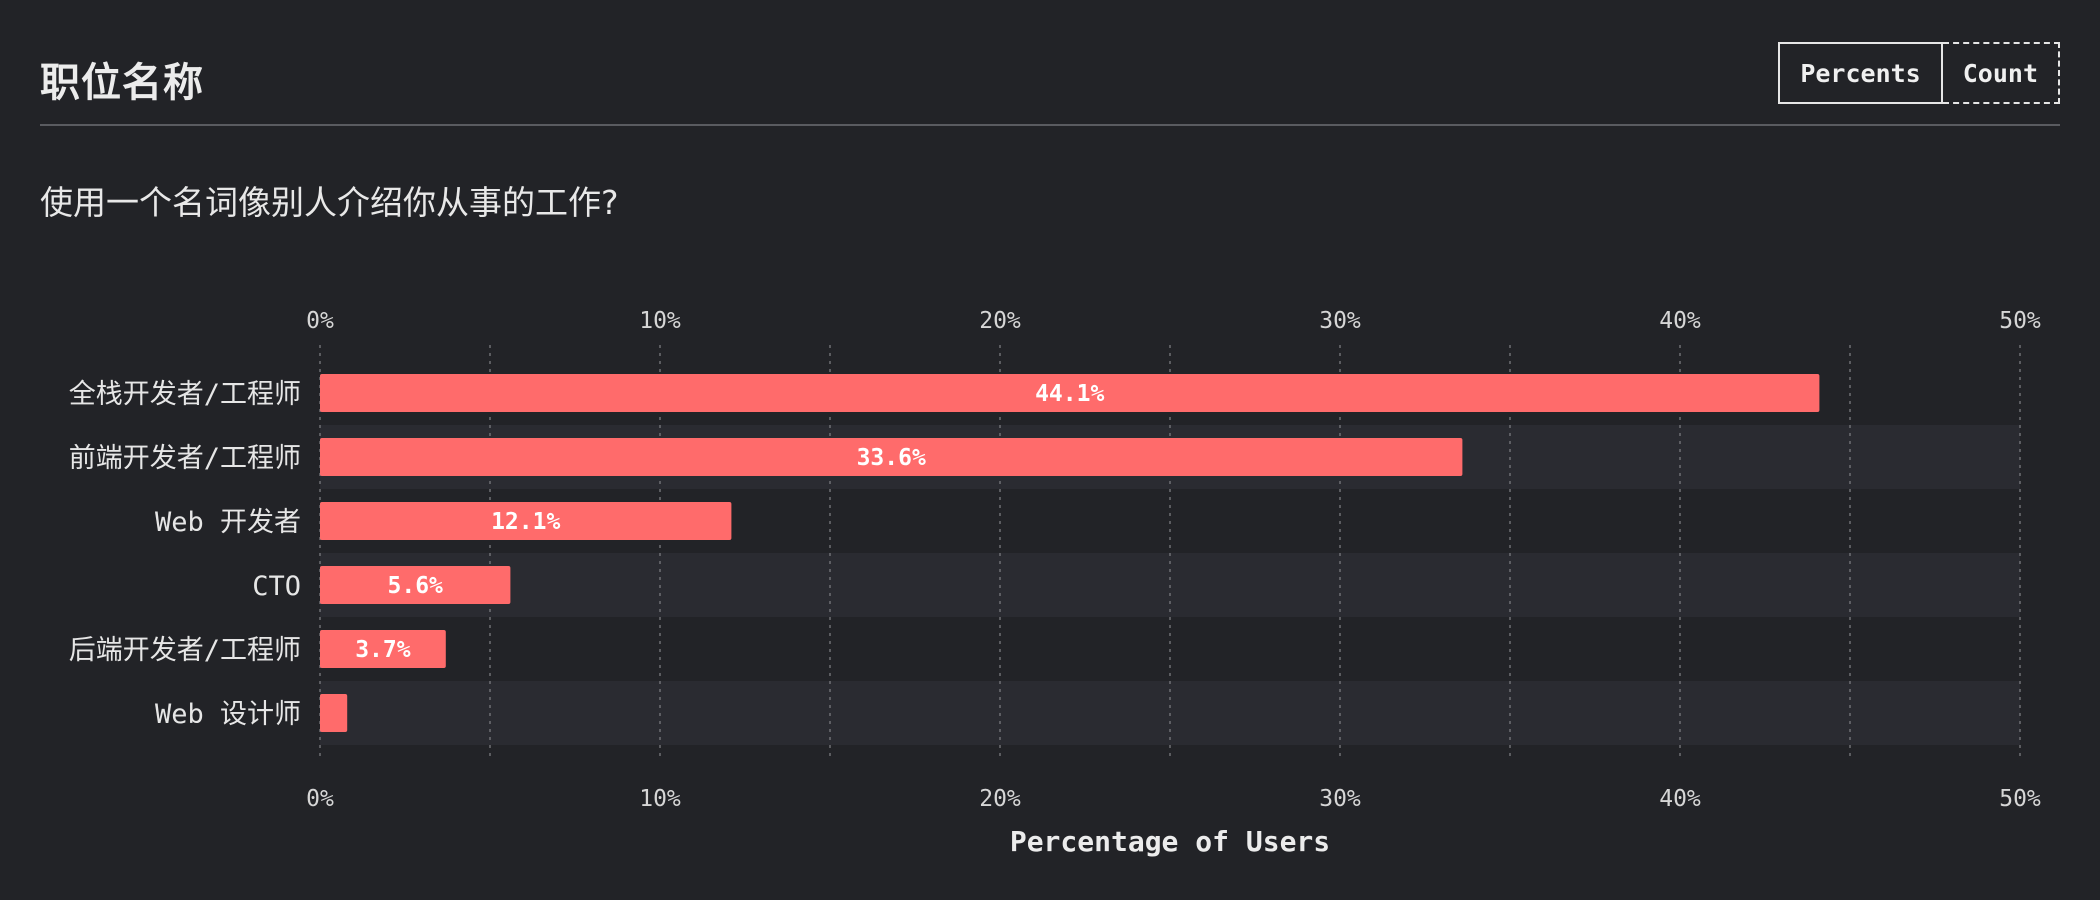 This screenshot has height=900, width=2100. Describe the element at coordinates (122, 83) in the screenshot. I see `page-title: 职位名称` at that location.